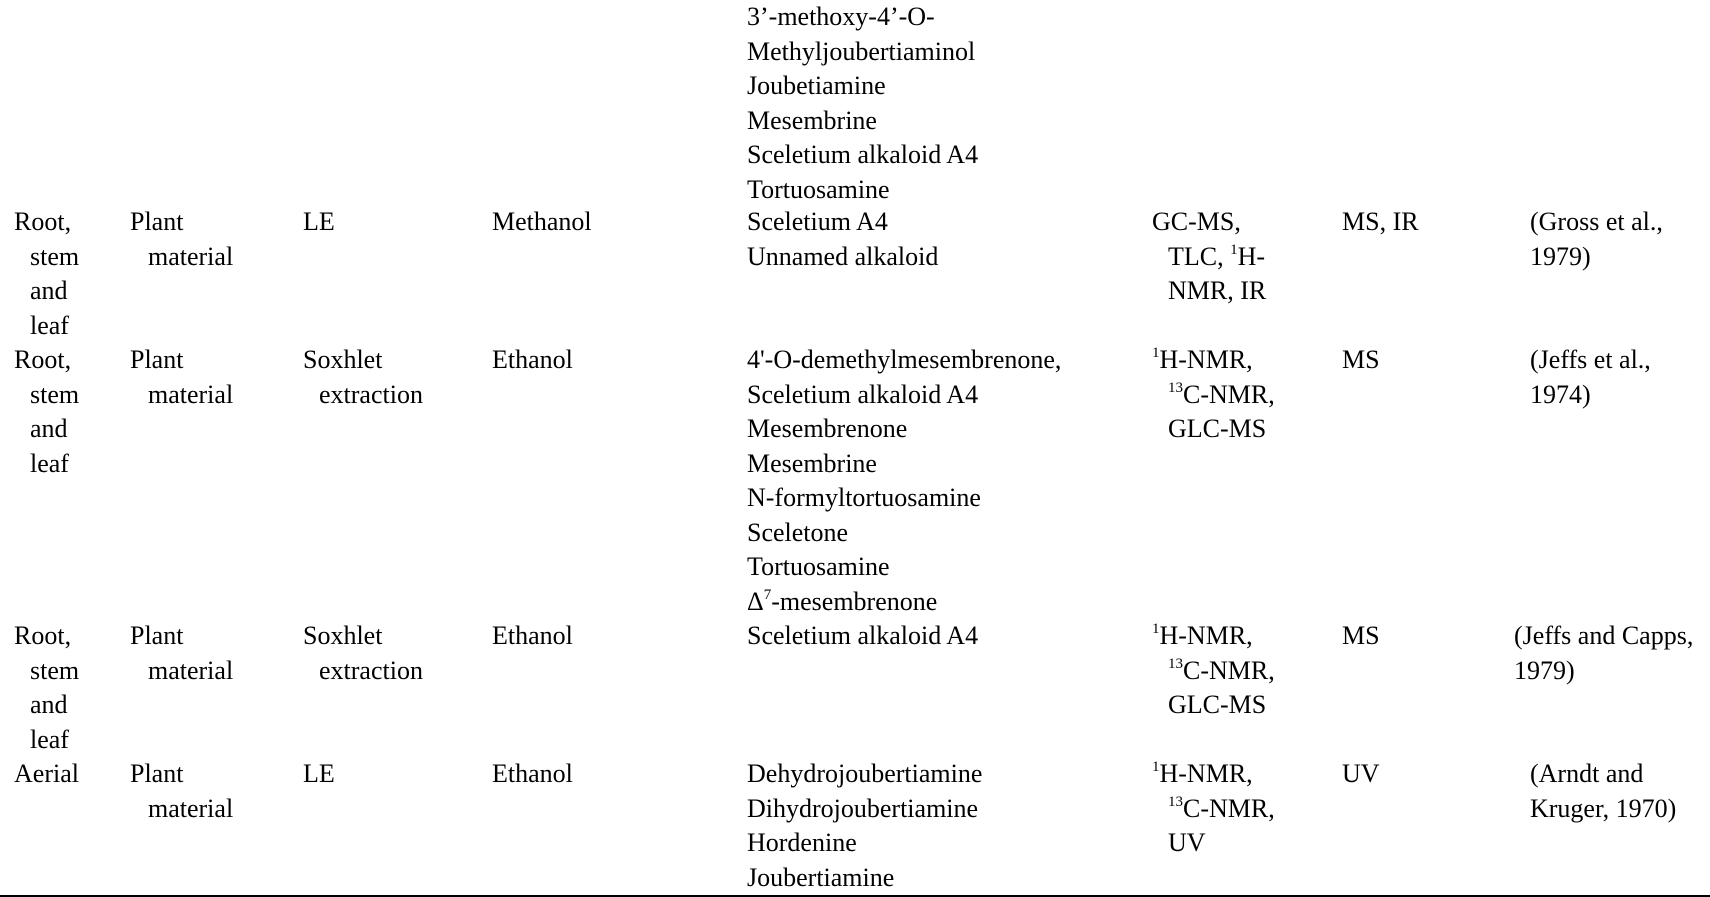 Image resolution: width=1710 pixels, height=897 pixels. Describe the element at coordinates (816, 85) in the screenshot. I see `compound-item: Joubetiamine` at that location.